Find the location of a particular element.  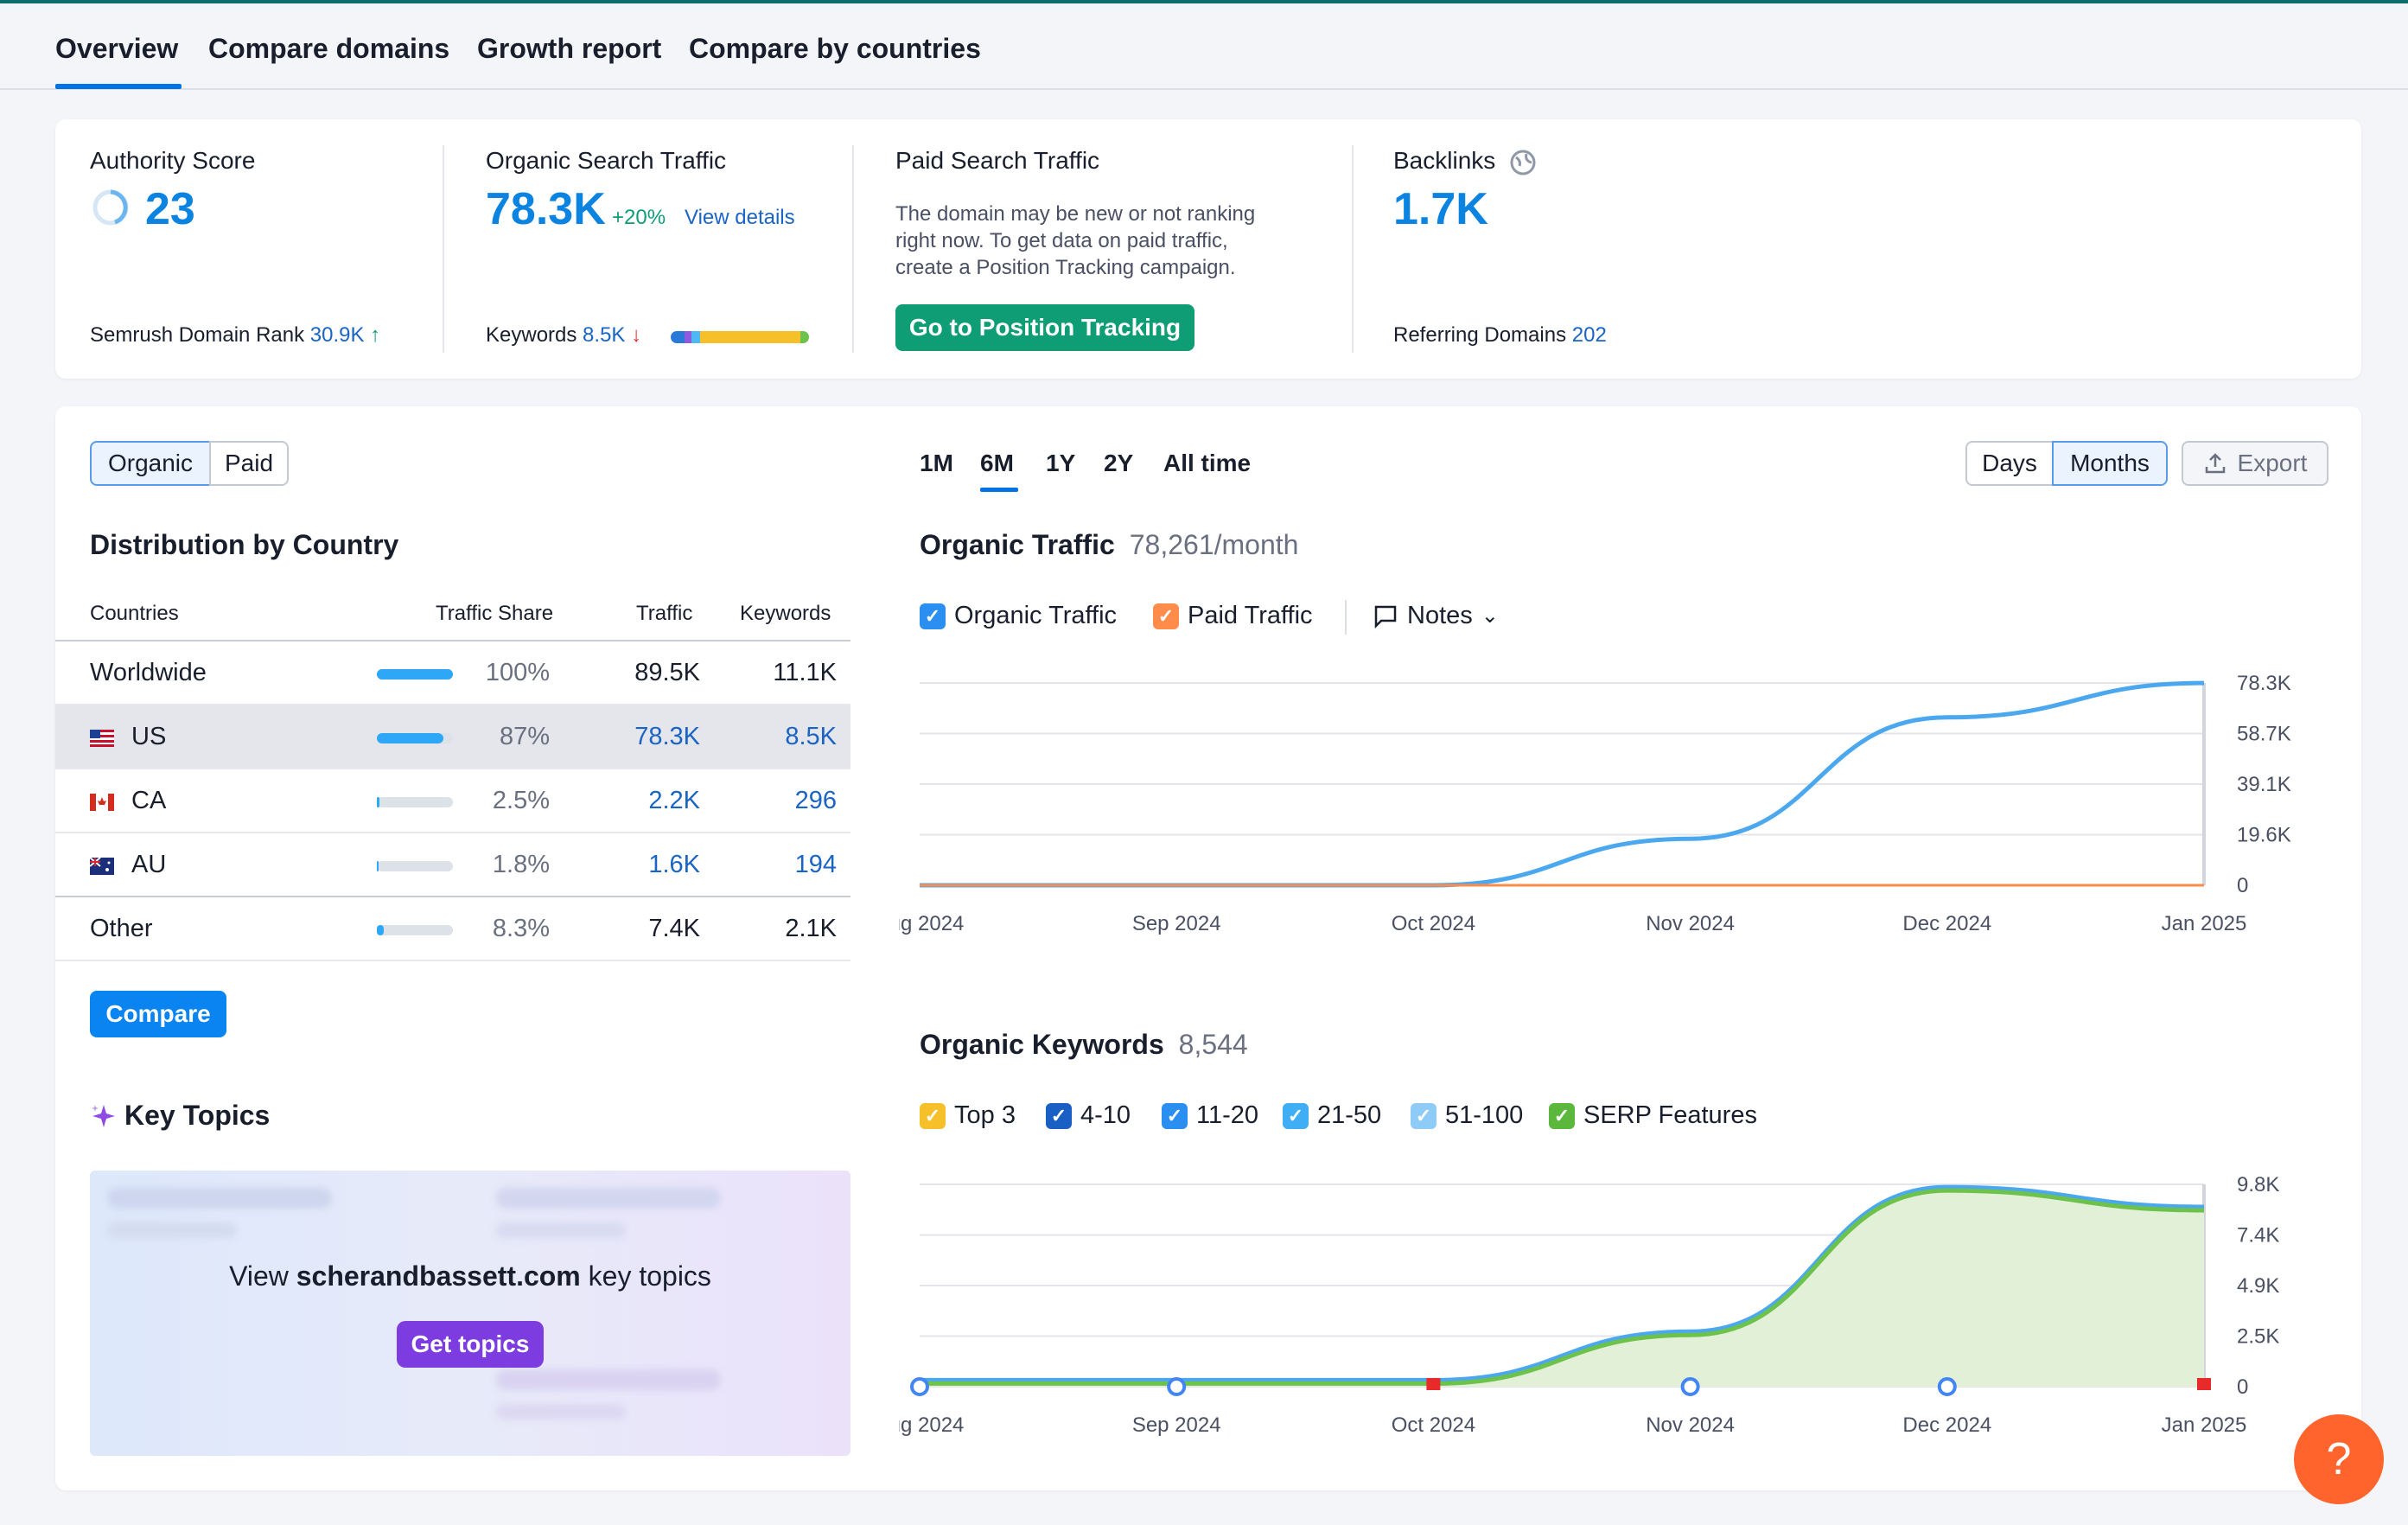

traffic-share: 100% is located at coordinates (517, 672).